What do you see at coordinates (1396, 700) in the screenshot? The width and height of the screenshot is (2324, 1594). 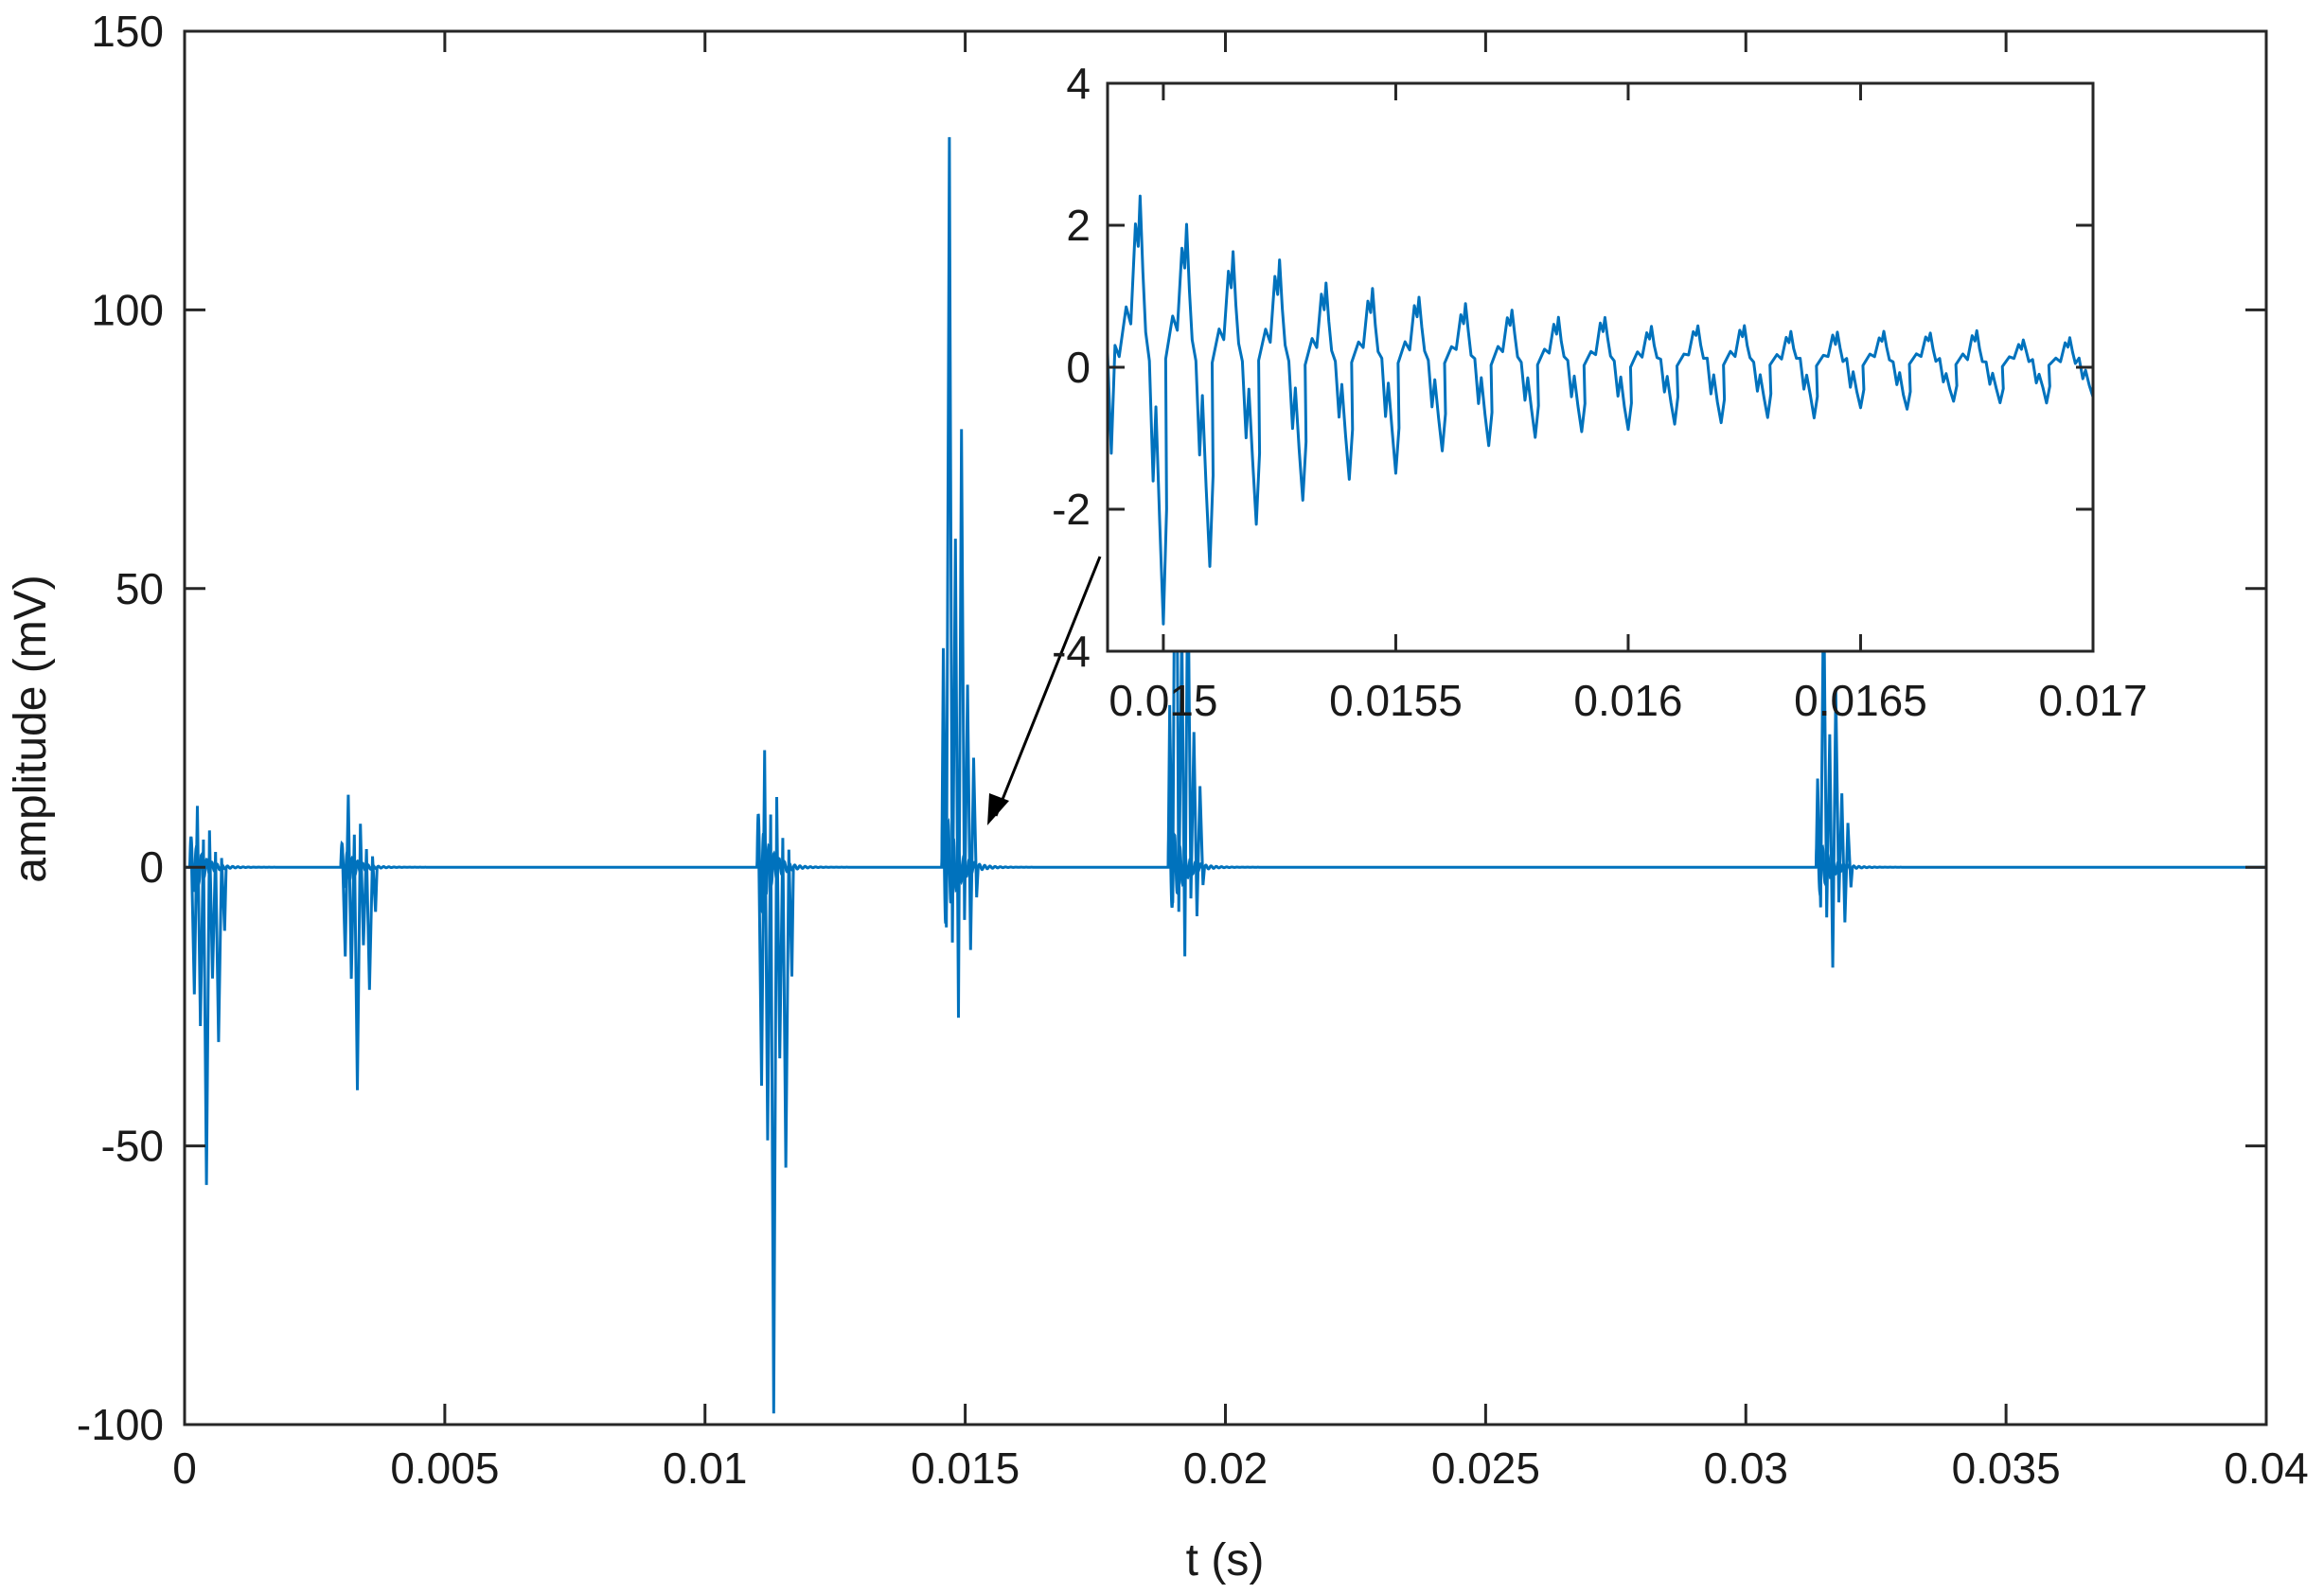 I see `inset-x-tick-label: 0.0155` at bounding box center [1396, 700].